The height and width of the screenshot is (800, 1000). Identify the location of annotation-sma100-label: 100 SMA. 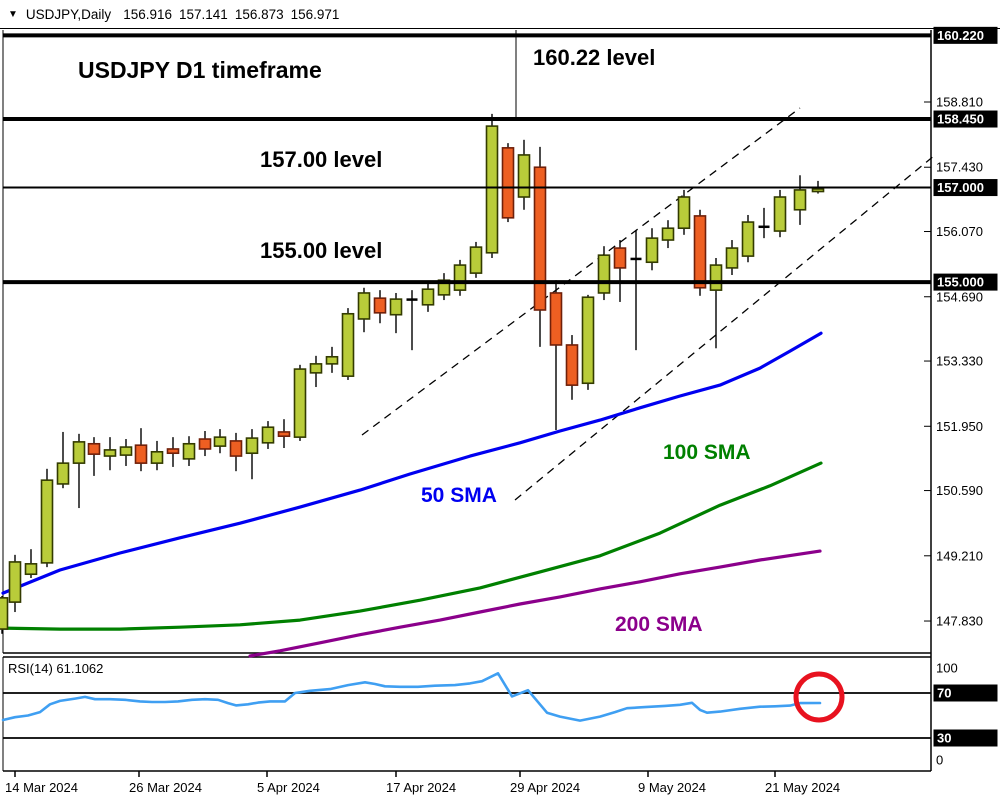
(707, 452).